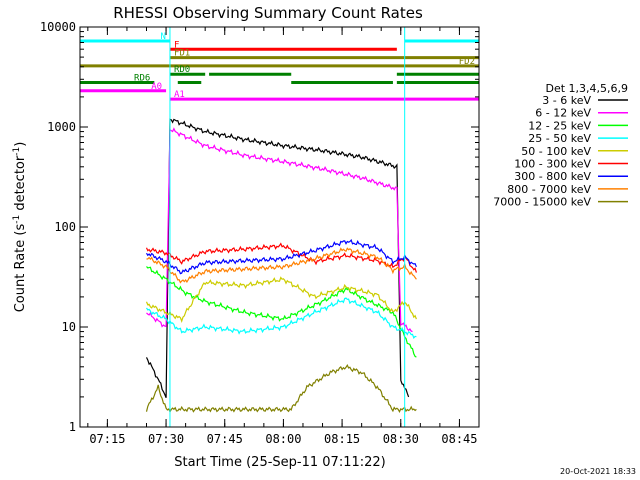 The width and height of the screenshot is (640, 480). Describe the element at coordinates (156, 87) in the screenshot. I see `flag-label-a0: A0` at that location.